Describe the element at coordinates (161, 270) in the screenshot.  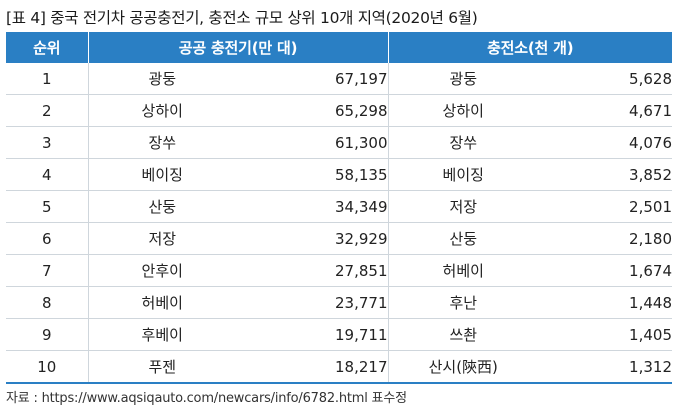
I see `charger-region-cell: 안후이` at that location.